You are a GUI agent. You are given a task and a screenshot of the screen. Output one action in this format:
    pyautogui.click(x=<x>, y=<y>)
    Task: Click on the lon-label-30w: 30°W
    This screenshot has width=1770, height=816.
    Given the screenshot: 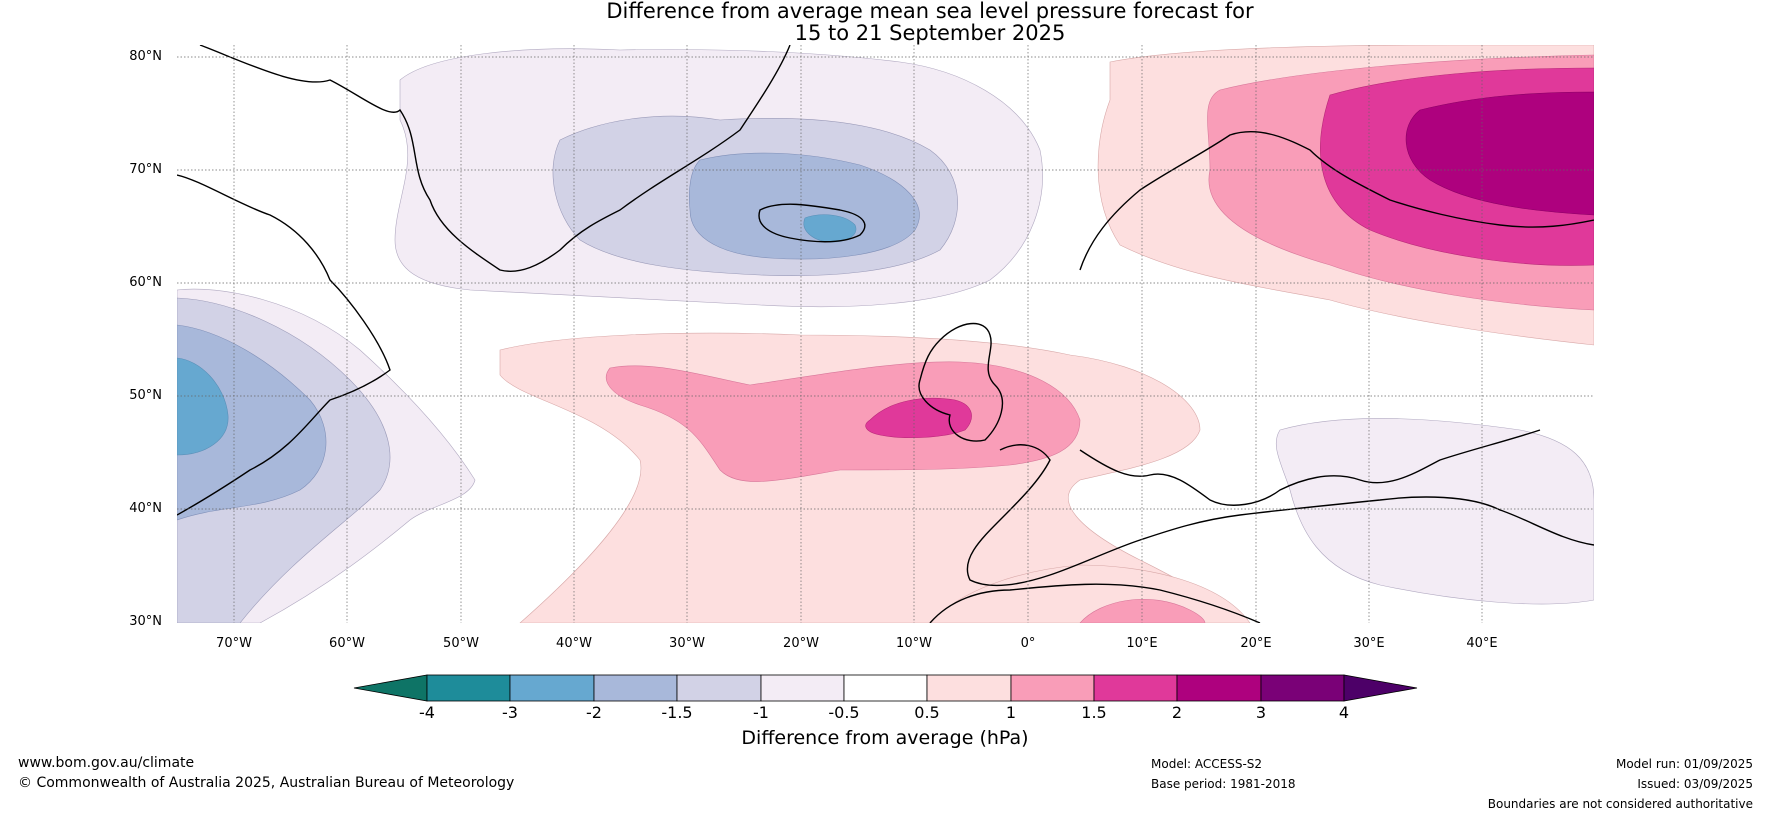 What is the action you would take?
    pyautogui.click(x=687, y=643)
    